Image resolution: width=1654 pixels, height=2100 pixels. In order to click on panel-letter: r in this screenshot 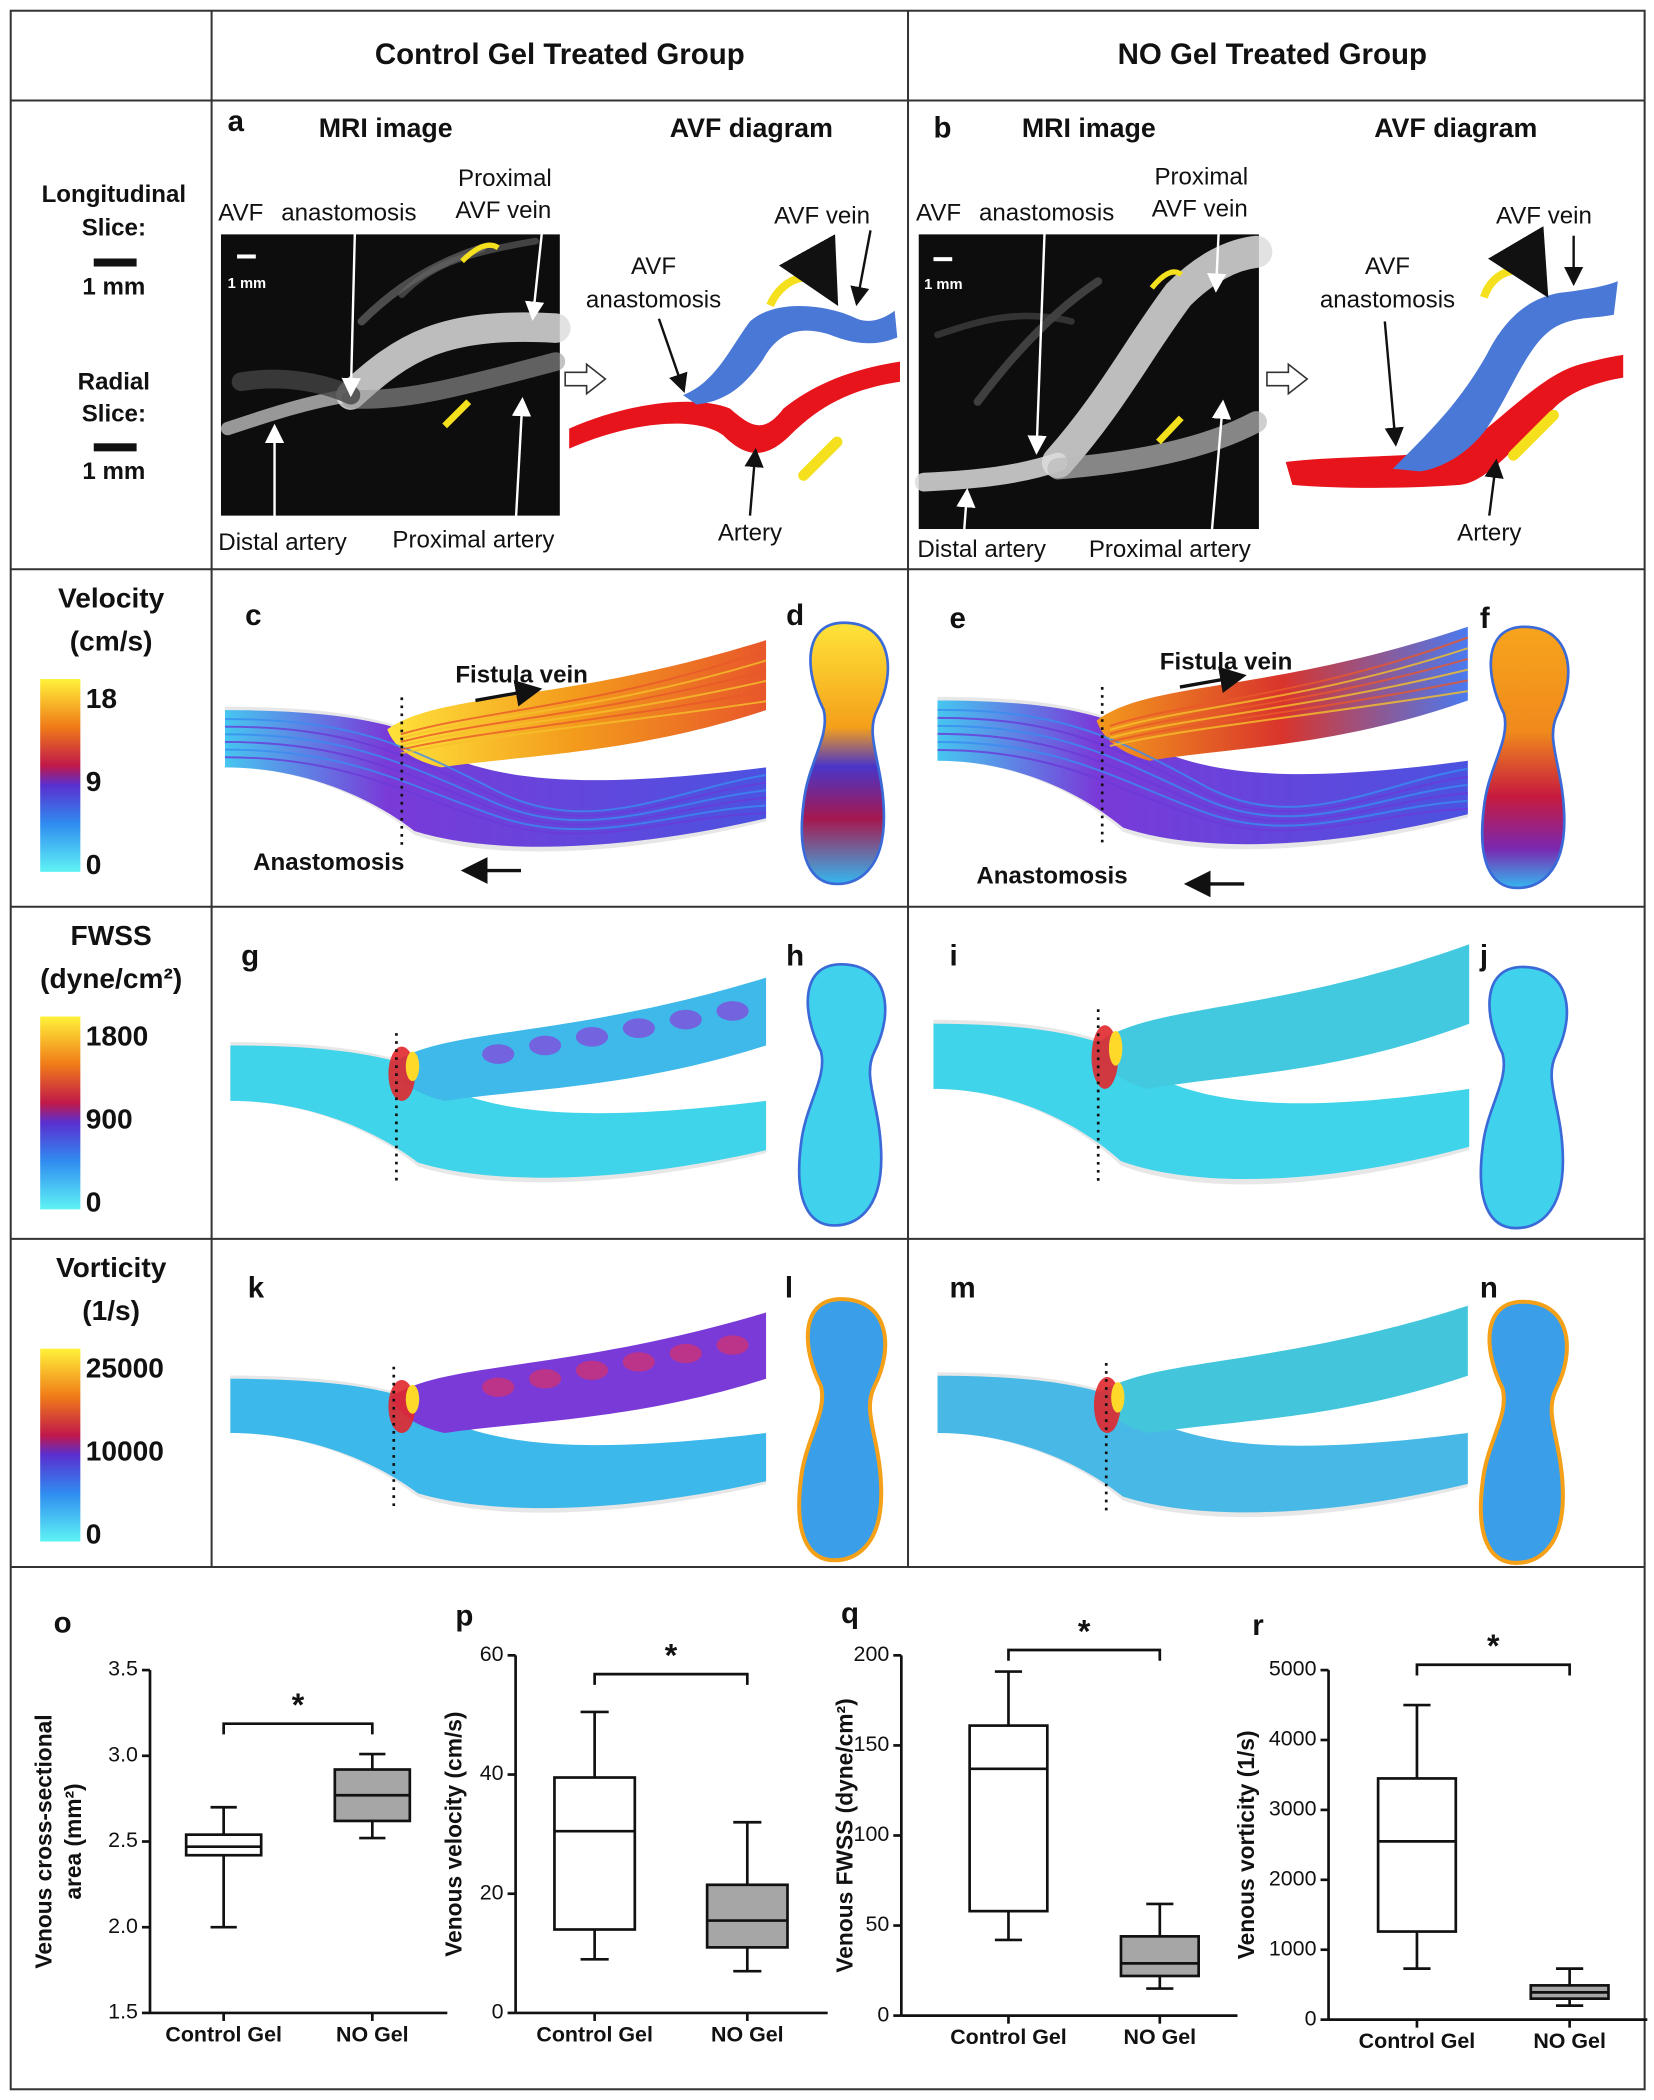, I will do `click(1258, 1625)`.